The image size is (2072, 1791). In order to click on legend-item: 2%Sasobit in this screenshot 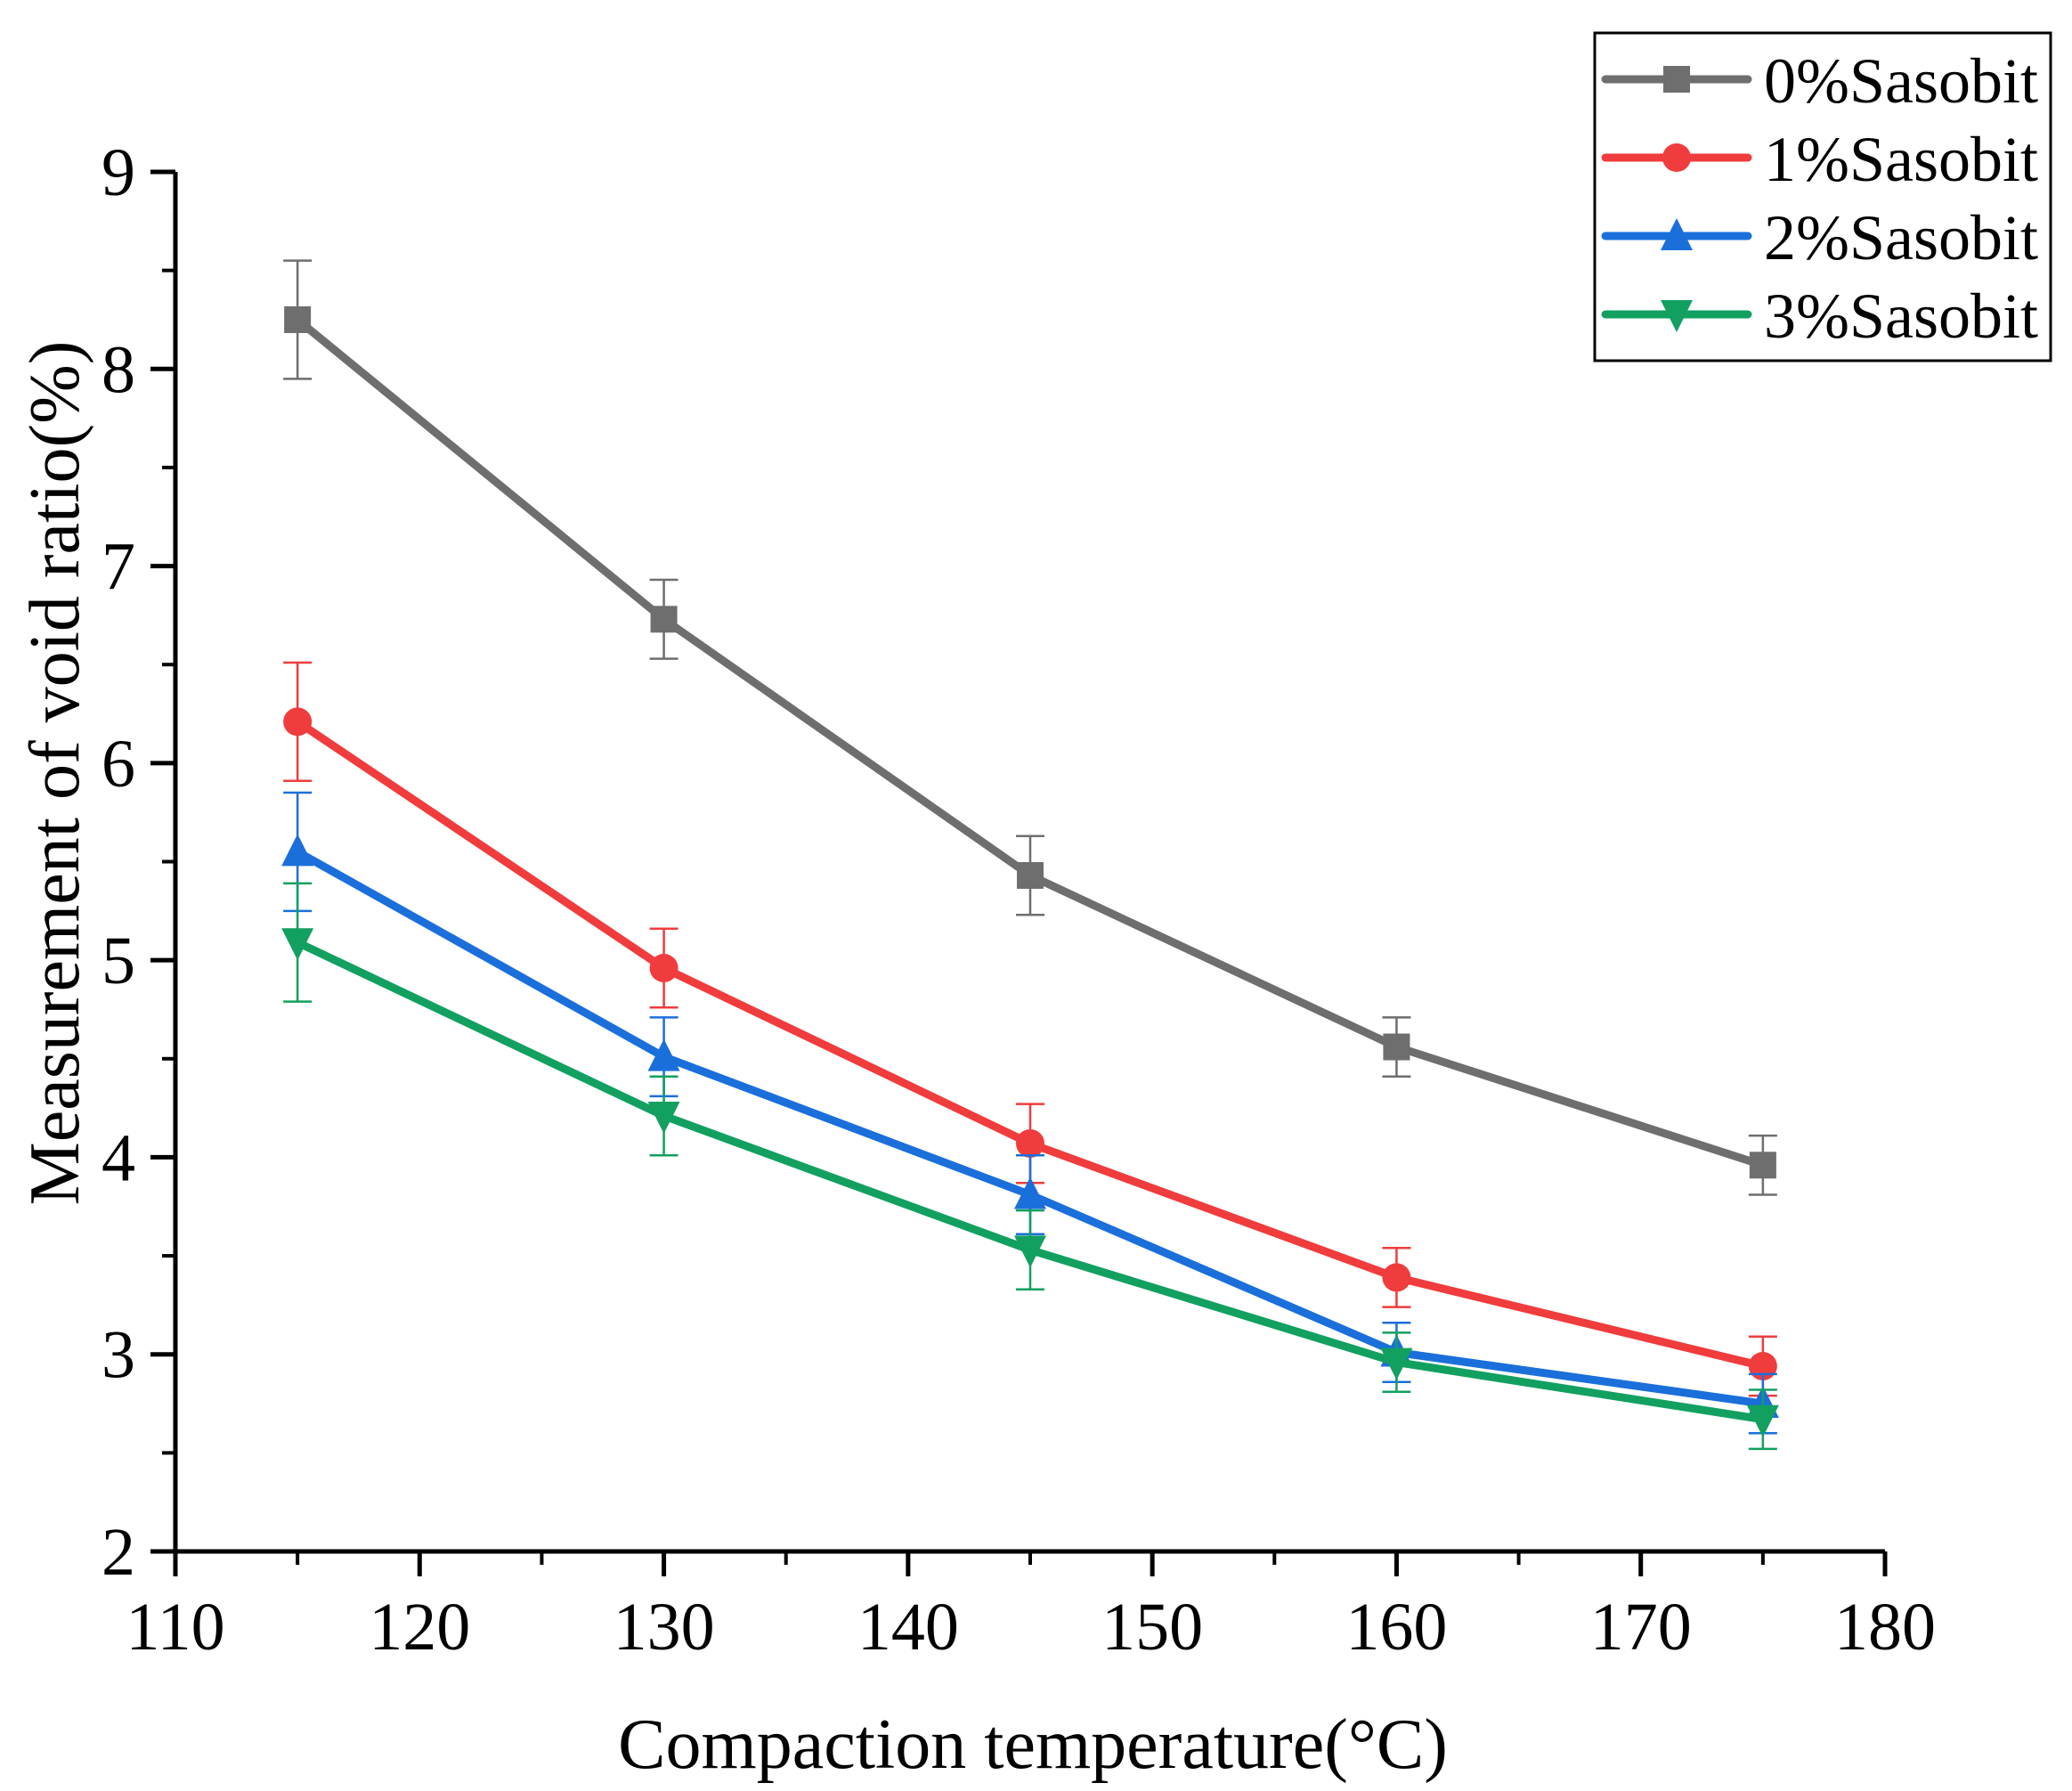, I will do `click(1819, 237)`.